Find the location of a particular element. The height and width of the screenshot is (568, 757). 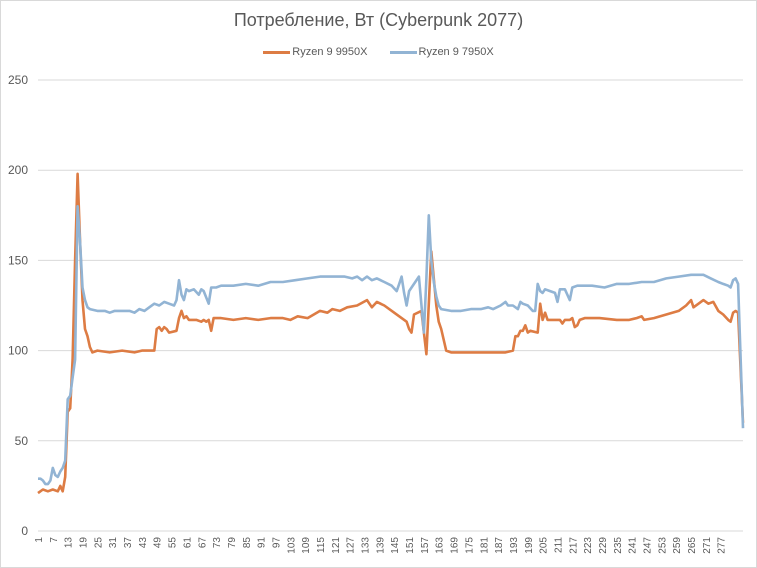

x-tick-label: 235 is located at coordinates (618, 545).